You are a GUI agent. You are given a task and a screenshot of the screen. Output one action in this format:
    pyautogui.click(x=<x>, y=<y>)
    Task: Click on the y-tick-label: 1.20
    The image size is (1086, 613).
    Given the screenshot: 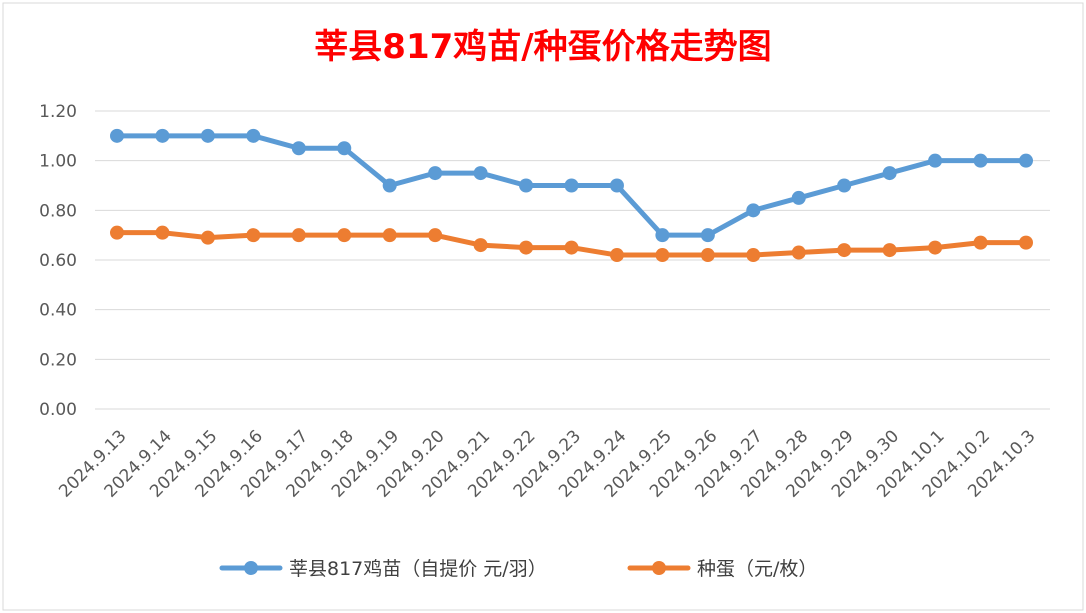 What is the action you would take?
    pyautogui.click(x=58, y=112)
    